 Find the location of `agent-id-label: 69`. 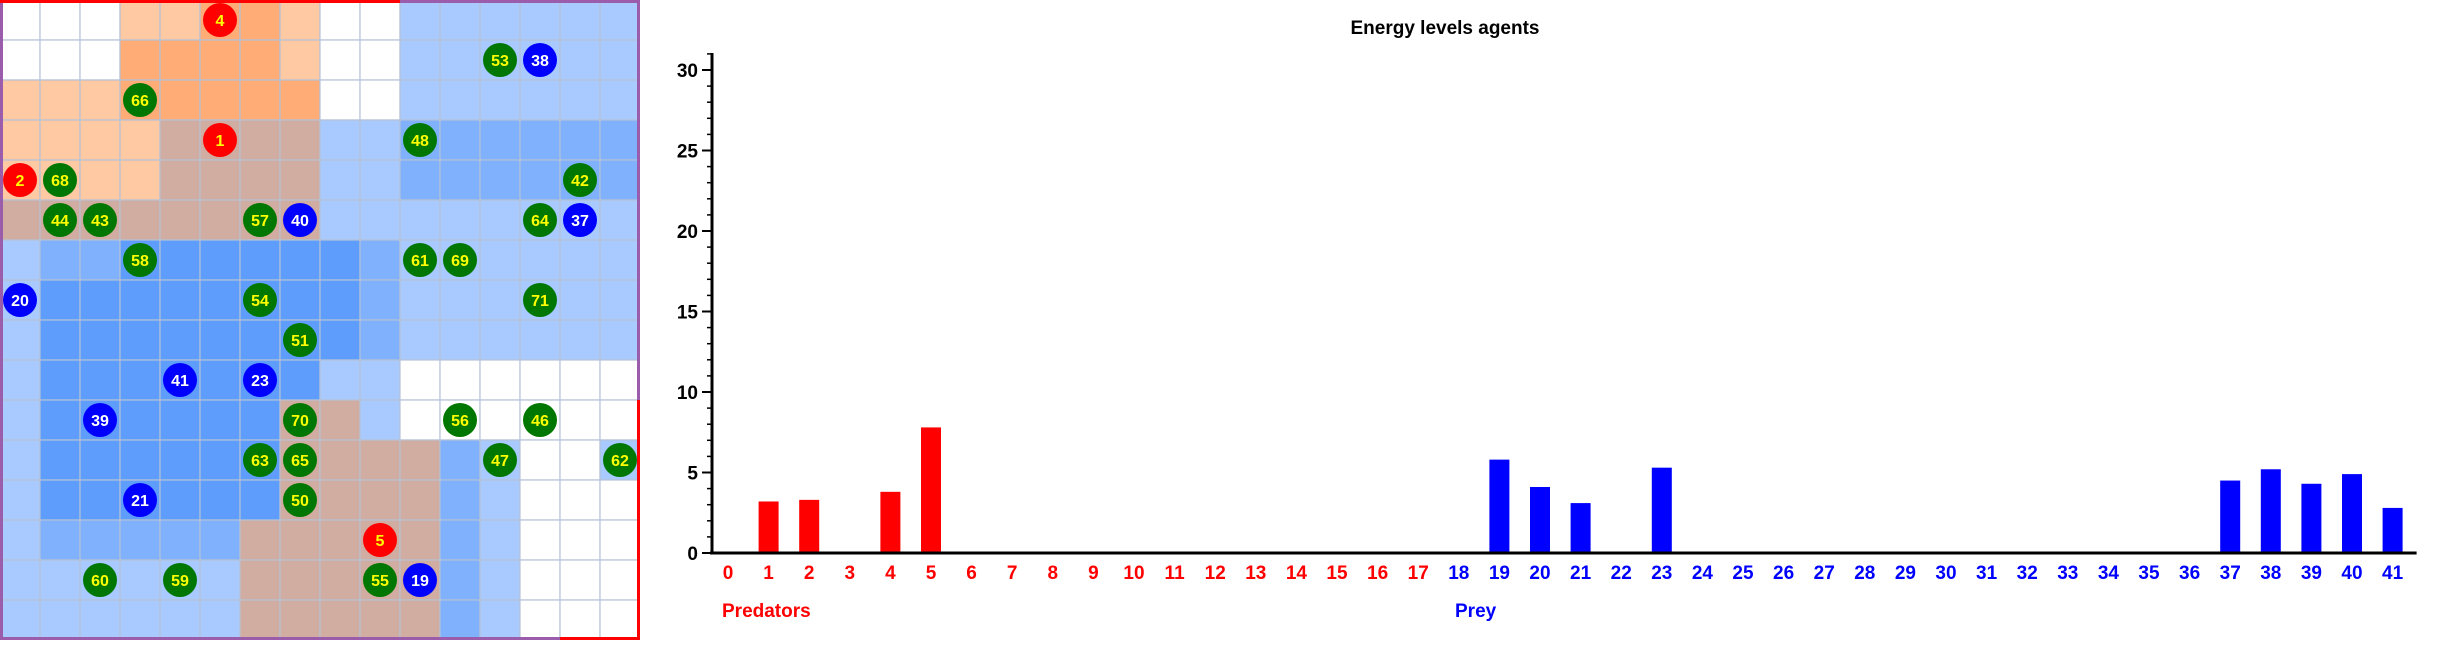

agent-id-label: 69 is located at coordinates (460, 261).